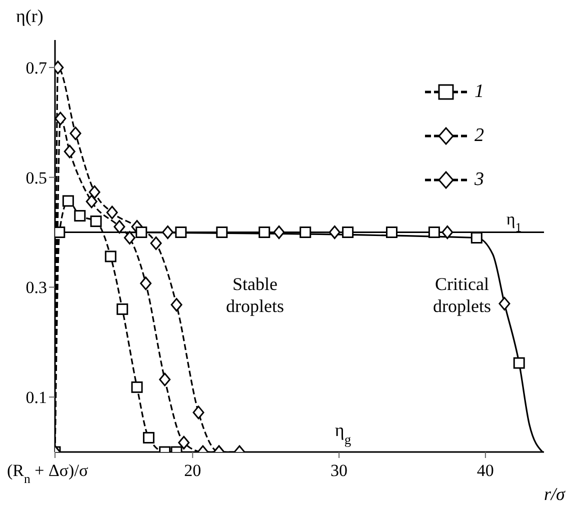 This screenshot has height=512, width=584. What do you see at coordinates (339, 470) in the screenshot?
I see `x-tick-label: 30` at bounding box center [339, 470].